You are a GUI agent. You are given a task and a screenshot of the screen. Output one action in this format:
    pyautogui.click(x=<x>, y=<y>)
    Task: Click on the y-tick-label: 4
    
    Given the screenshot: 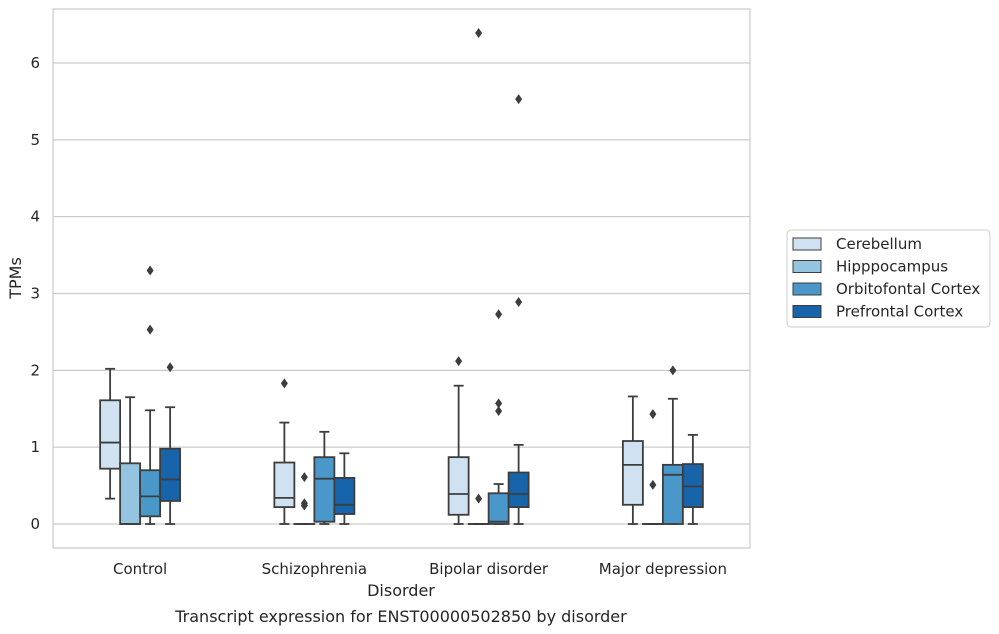 What is the action you would take?
    pyautogui.click(x=35, y=217)
    